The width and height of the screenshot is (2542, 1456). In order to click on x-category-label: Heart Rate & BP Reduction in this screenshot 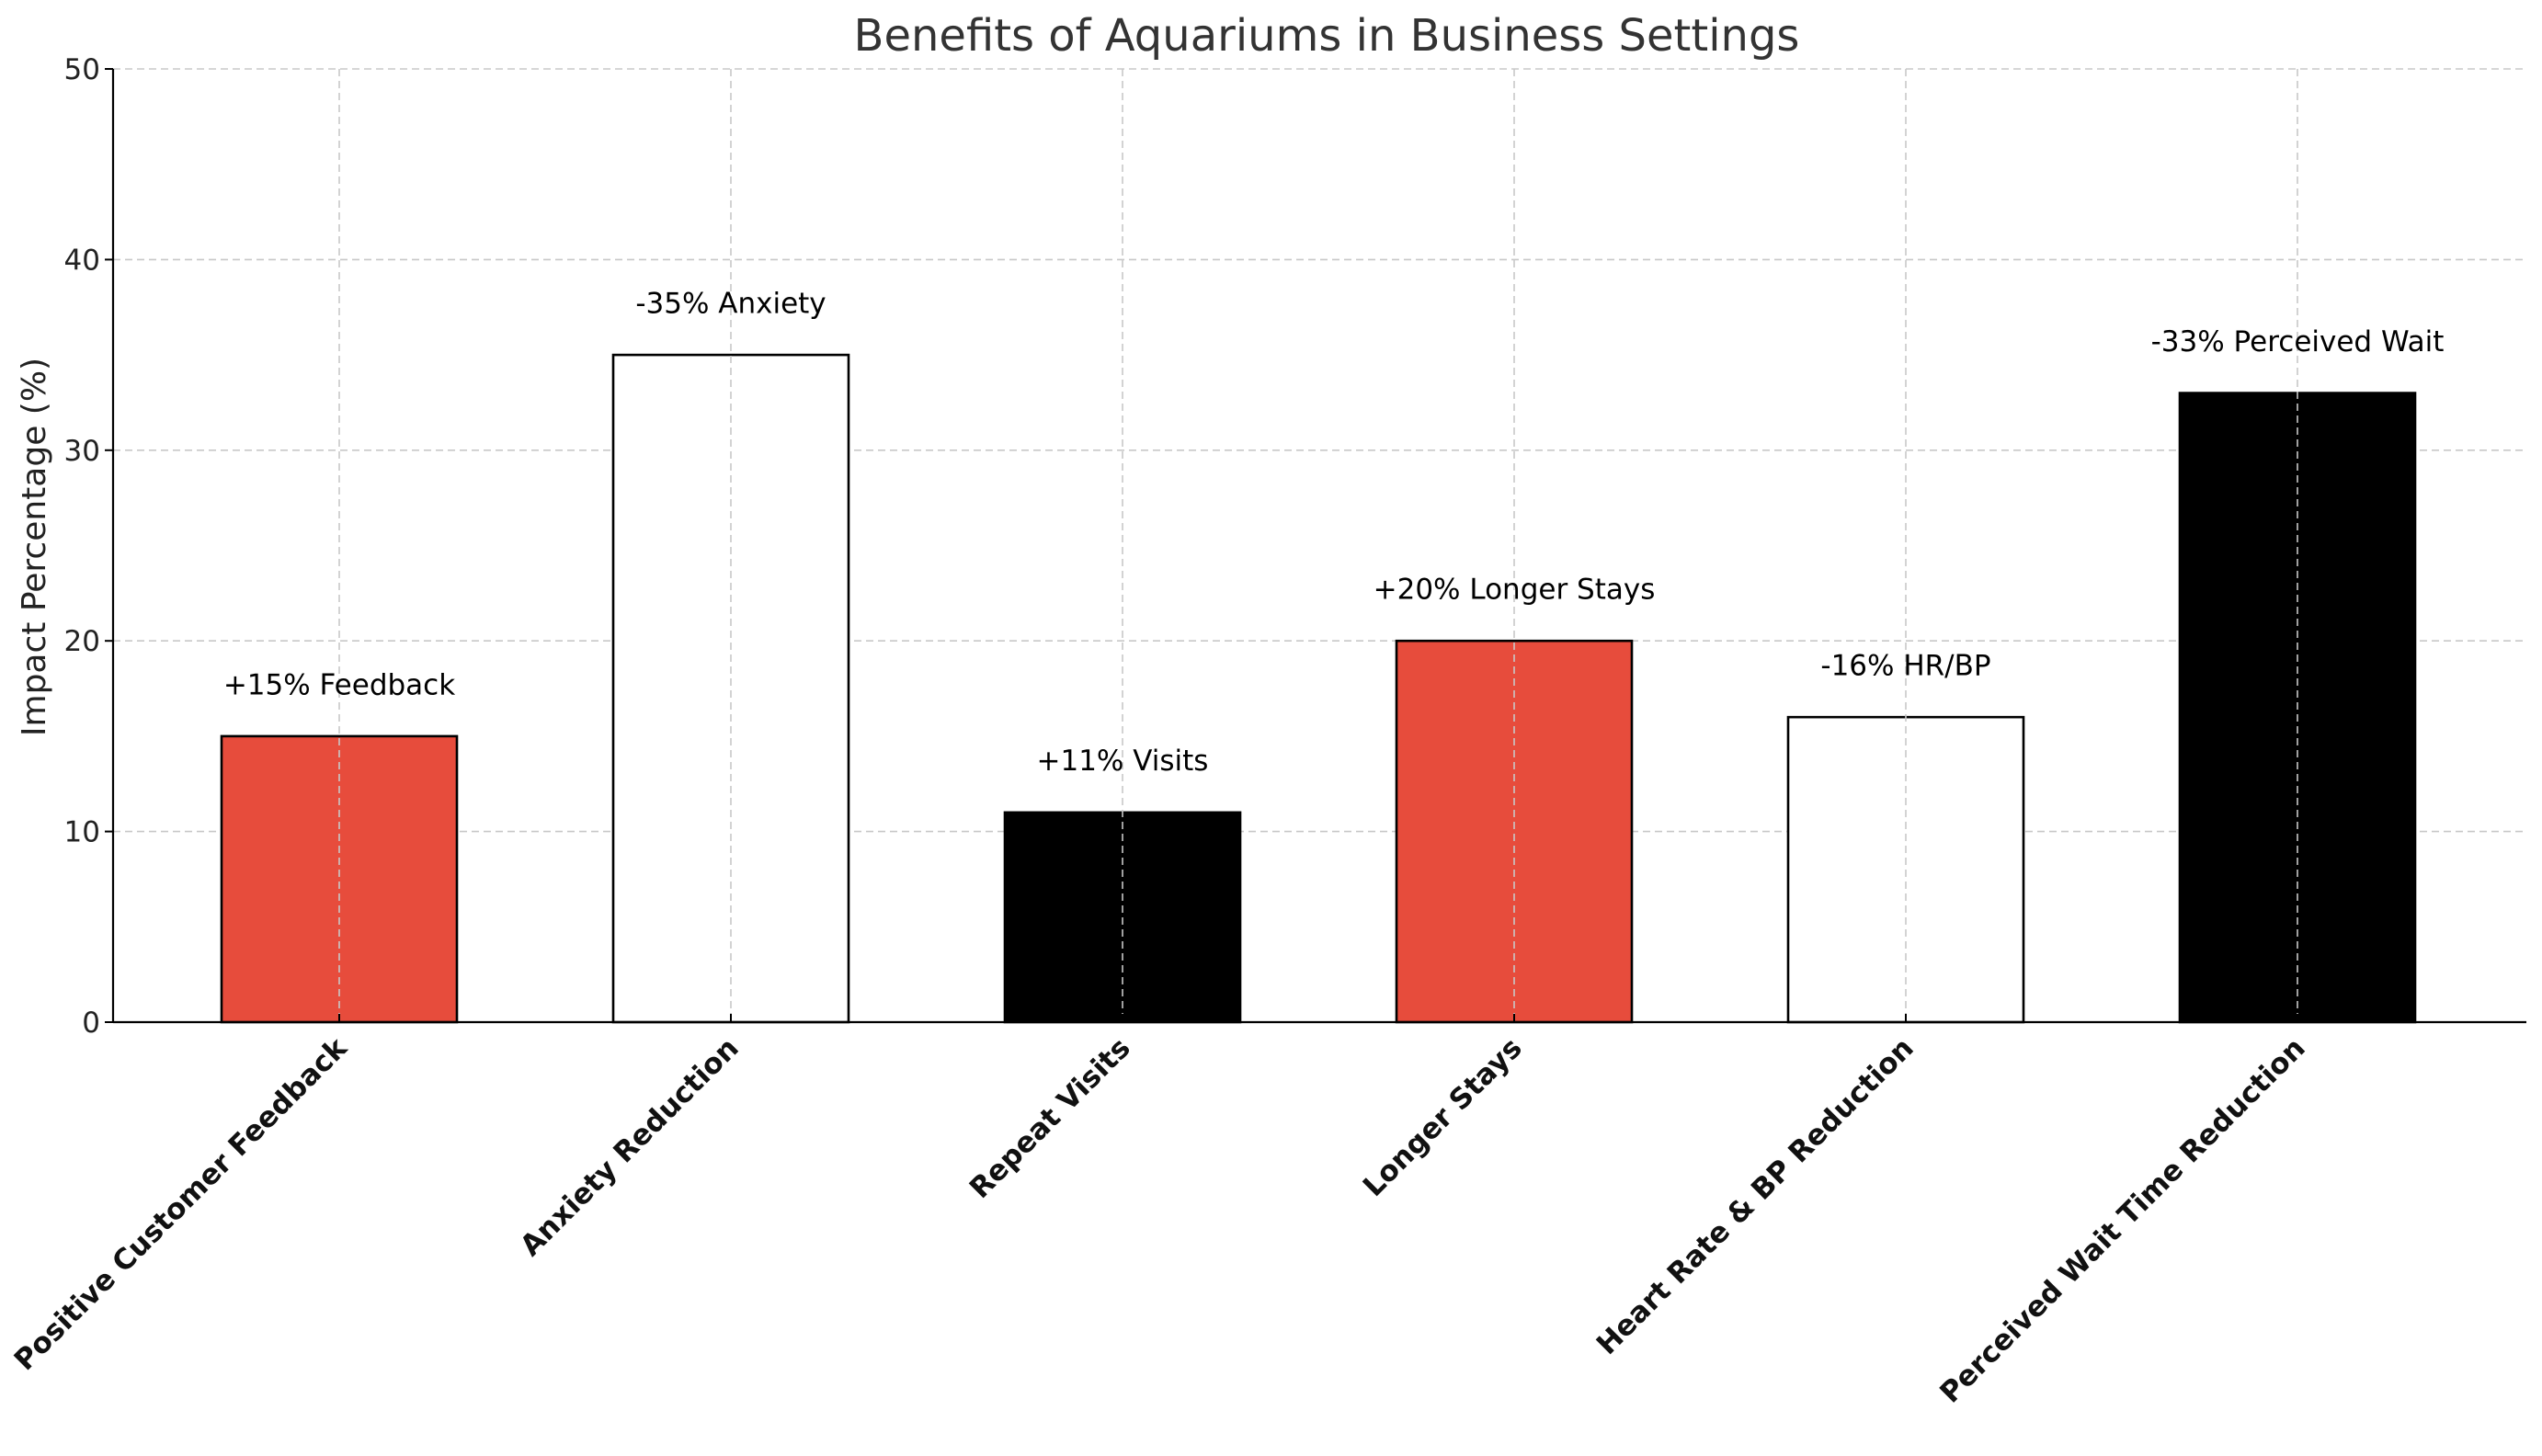, I will do `click(1755, 1196)`.